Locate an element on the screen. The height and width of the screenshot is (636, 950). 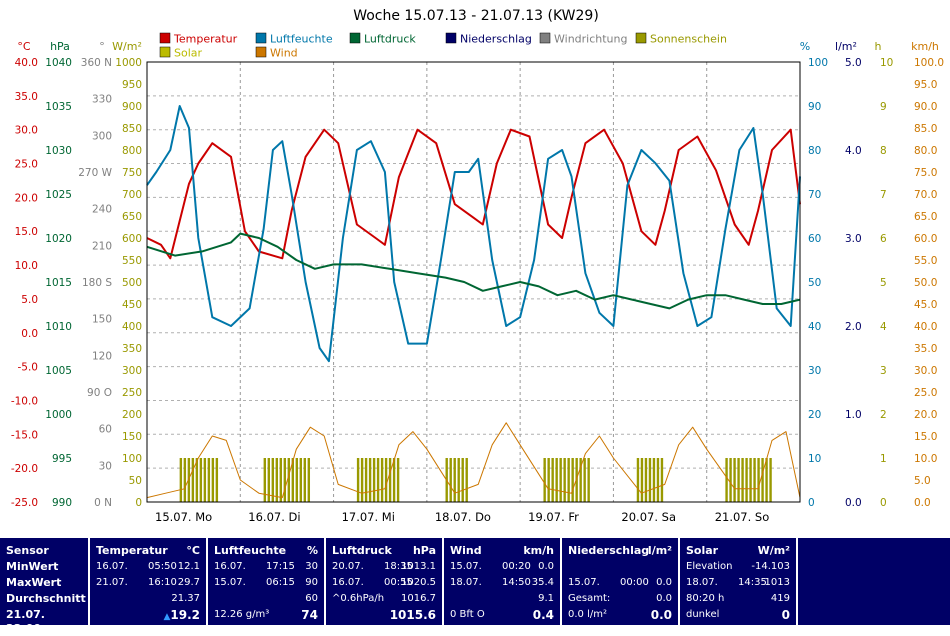
left-axis-tick-label: 5.0 is located at coordinates (29, 300).